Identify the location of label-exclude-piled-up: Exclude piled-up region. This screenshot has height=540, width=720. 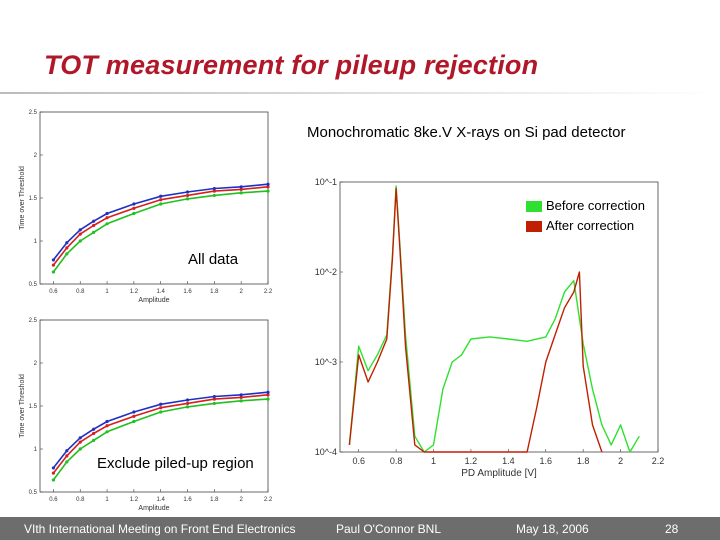
(175, 463).